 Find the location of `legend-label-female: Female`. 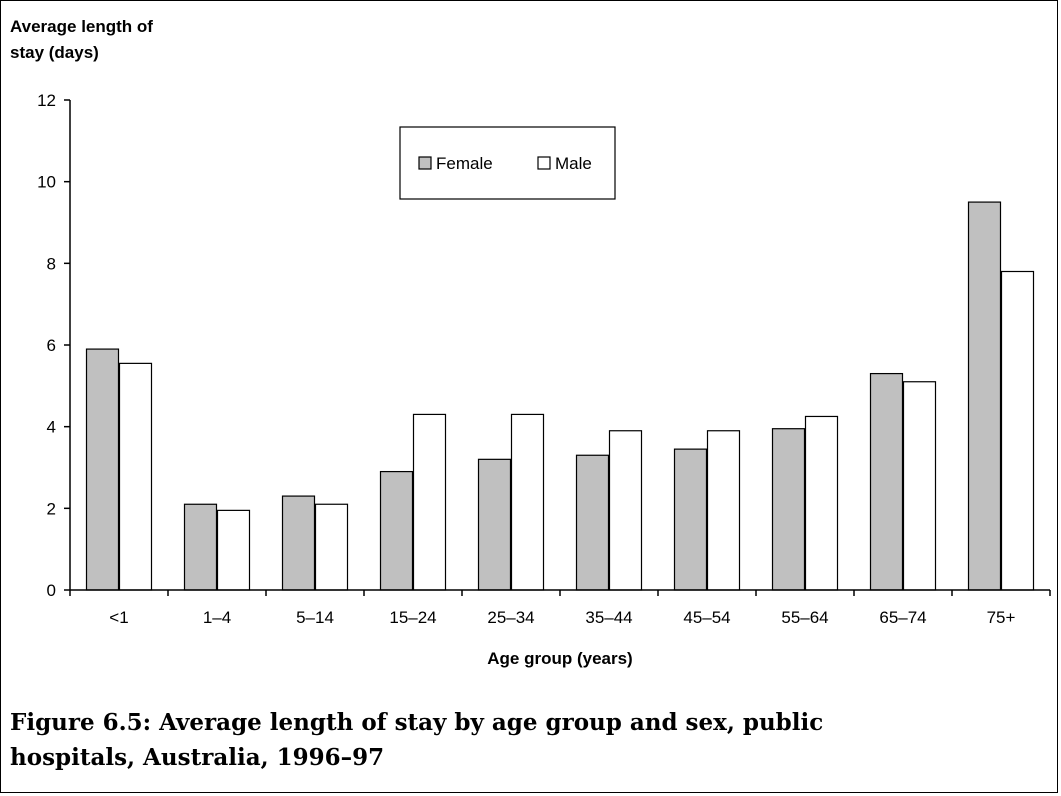

legend-label-female: Female is located at coordinates (464, 163).